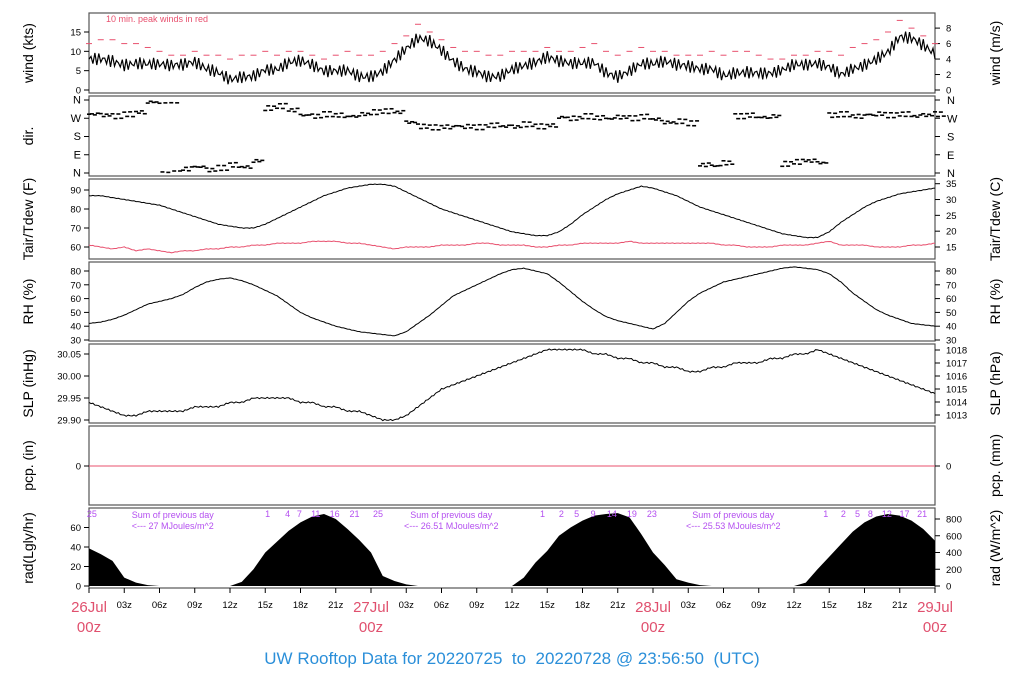 The height and width of the screenshot is (700, 1024). I want to click on rh-panel-frame, so click(512, 301).